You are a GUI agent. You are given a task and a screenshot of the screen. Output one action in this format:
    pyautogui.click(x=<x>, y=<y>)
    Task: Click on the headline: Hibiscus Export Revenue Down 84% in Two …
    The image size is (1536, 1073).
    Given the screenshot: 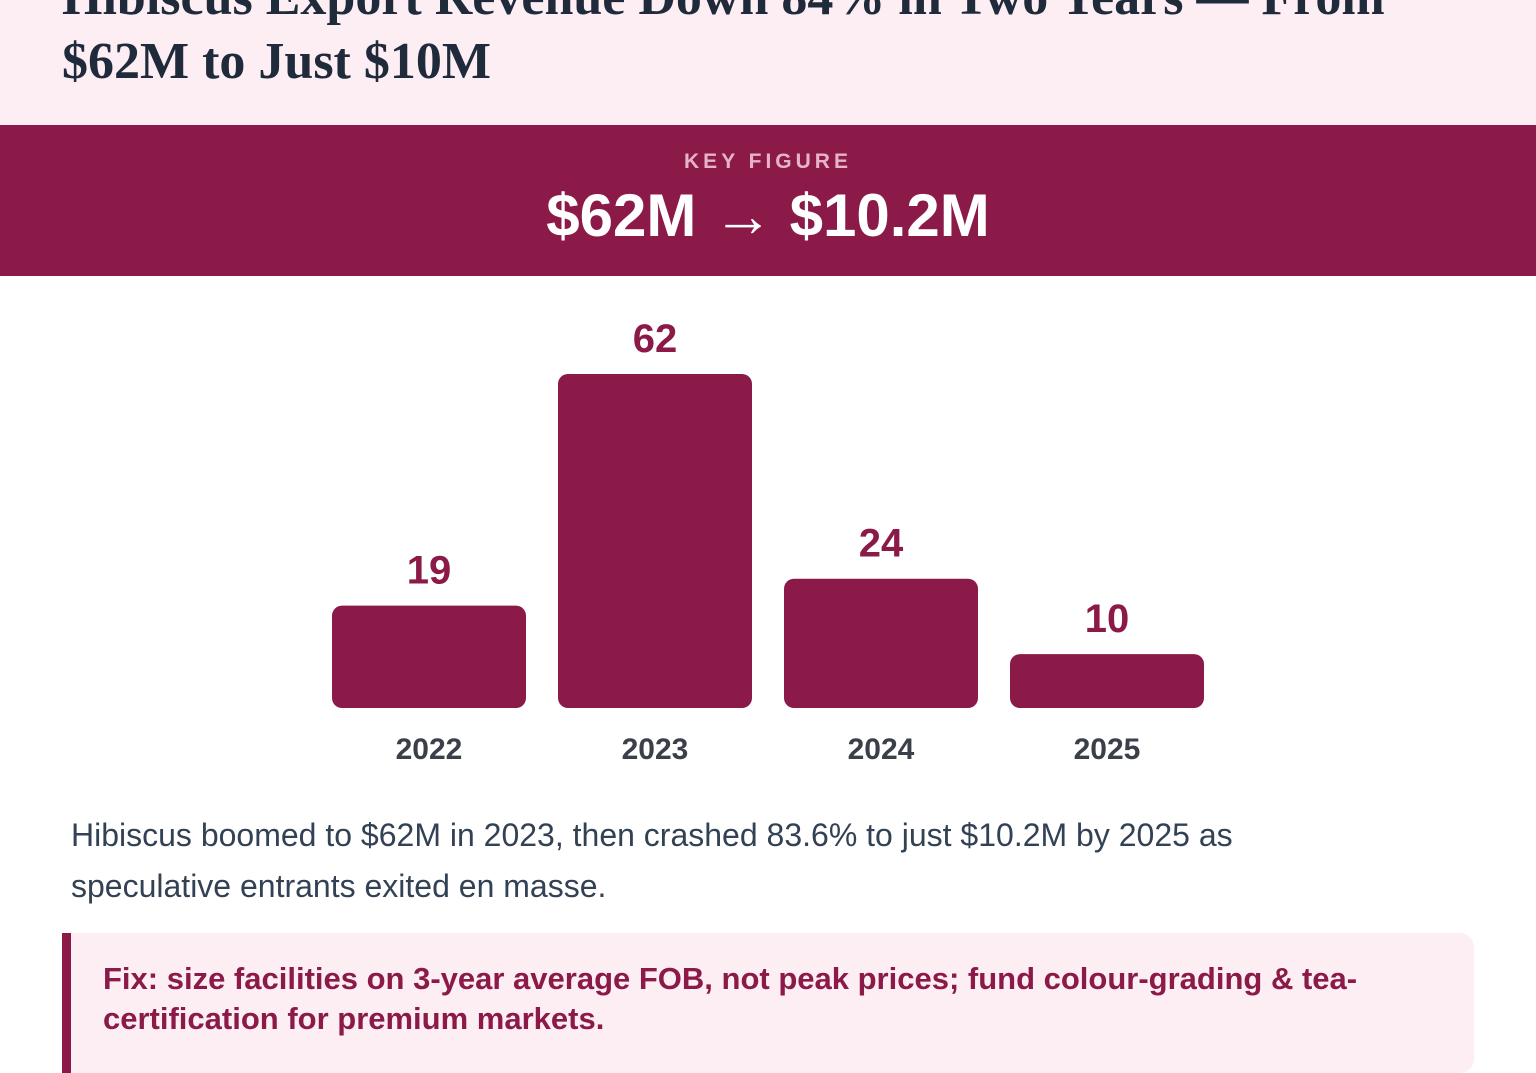 What is the action you would take?
    pyautogui.click(x=723, y=45)
    